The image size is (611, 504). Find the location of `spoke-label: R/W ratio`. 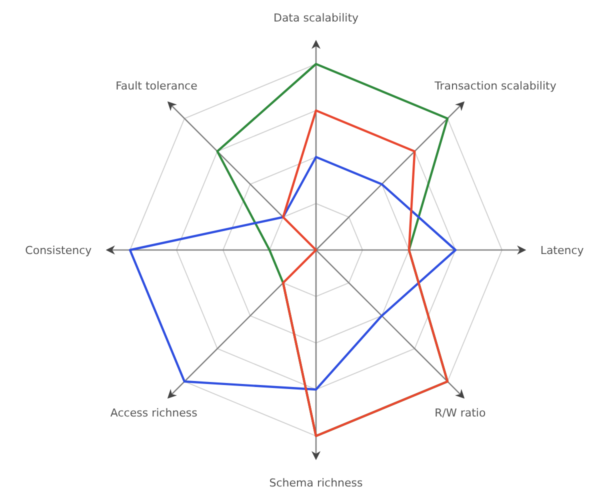

spoke-label: R/W ratio is located at coordinates (460, 413).